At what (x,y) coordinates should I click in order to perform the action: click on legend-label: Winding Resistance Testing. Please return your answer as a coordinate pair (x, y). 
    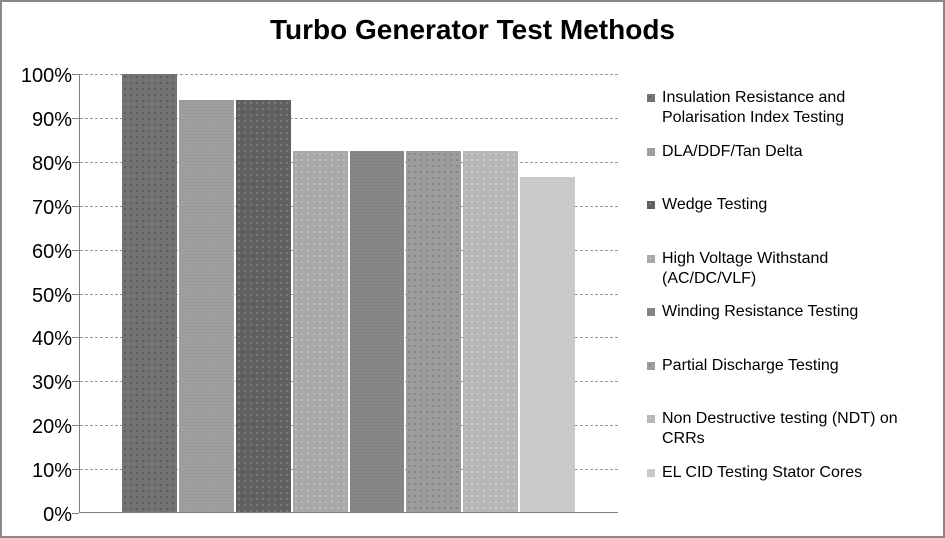
    Looking at the image, I should click on (760, 311).